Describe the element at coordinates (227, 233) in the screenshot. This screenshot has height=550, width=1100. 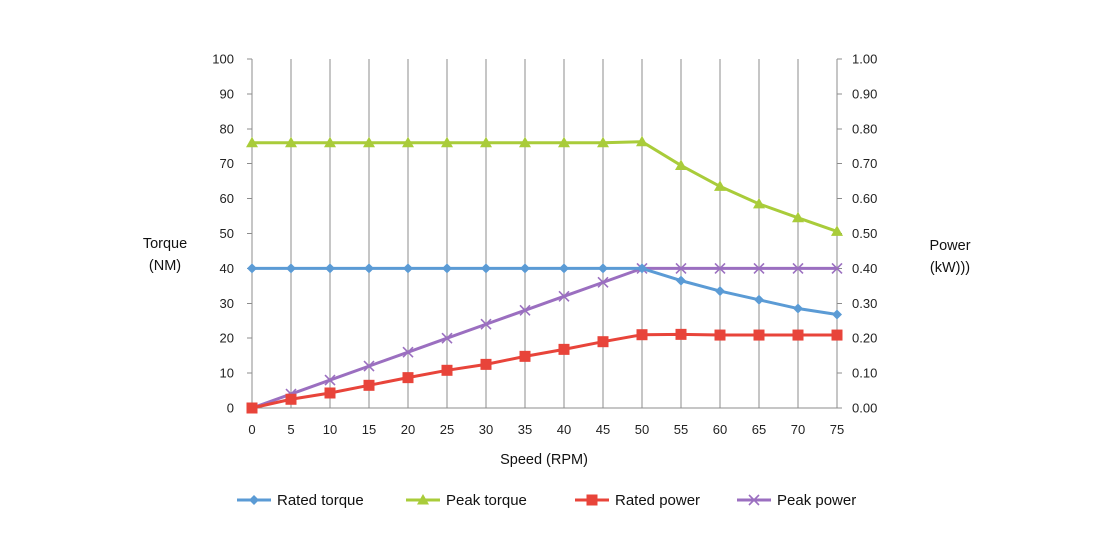
I see `y-left-tick-label-5: 50` at that location.